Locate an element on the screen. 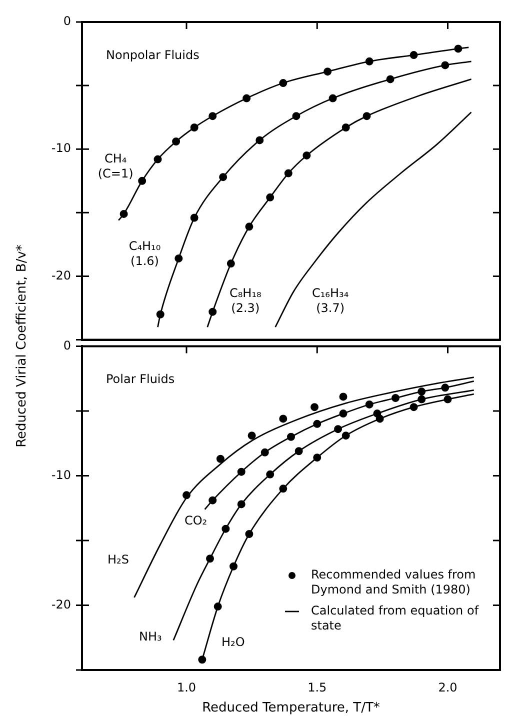 The width and height of the screenshot is (505, 720). annotation: H₂S is located at coordinates (118, 559).